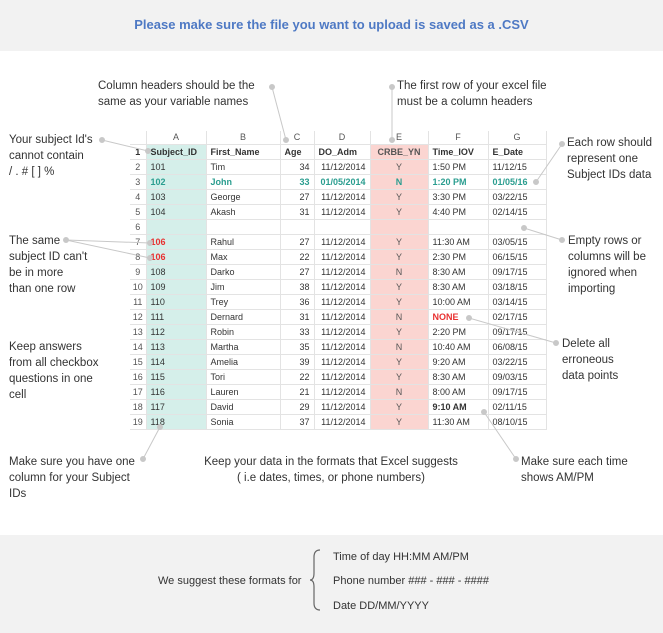 Image resolution: width=663 pixels, height=633 pixels. I want to click on table-cell: 2:20 PM, so click(458, 331).